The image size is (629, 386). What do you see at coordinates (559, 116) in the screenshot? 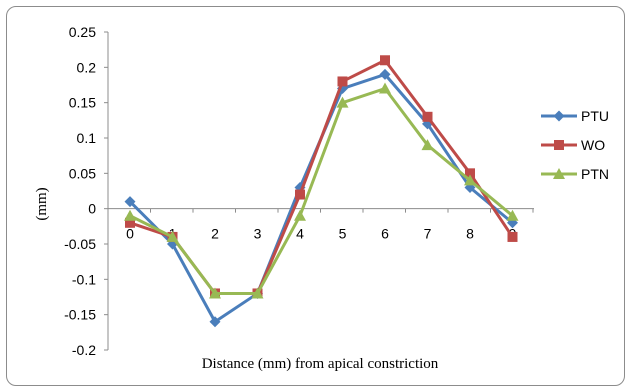
I see `legend-marker-ptu` at bounding box center [559, 116].